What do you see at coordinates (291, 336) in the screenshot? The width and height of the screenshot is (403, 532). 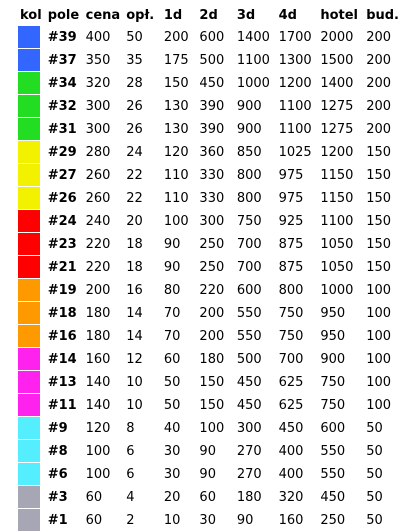 I see `cell-4d: 750` at bounding box center [291, 336].